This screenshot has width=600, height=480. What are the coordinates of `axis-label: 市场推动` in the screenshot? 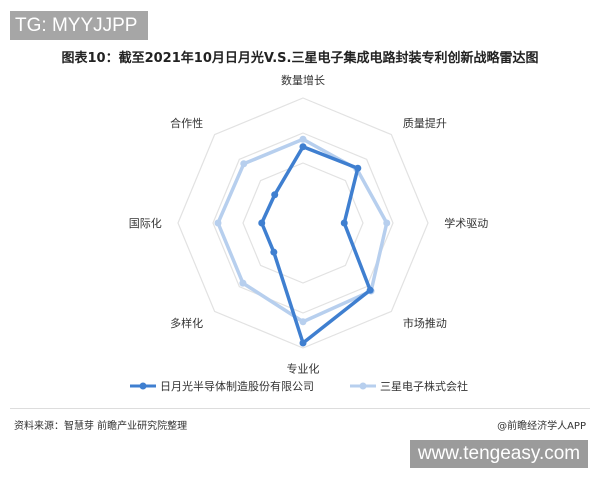 It's located at (425, 323).